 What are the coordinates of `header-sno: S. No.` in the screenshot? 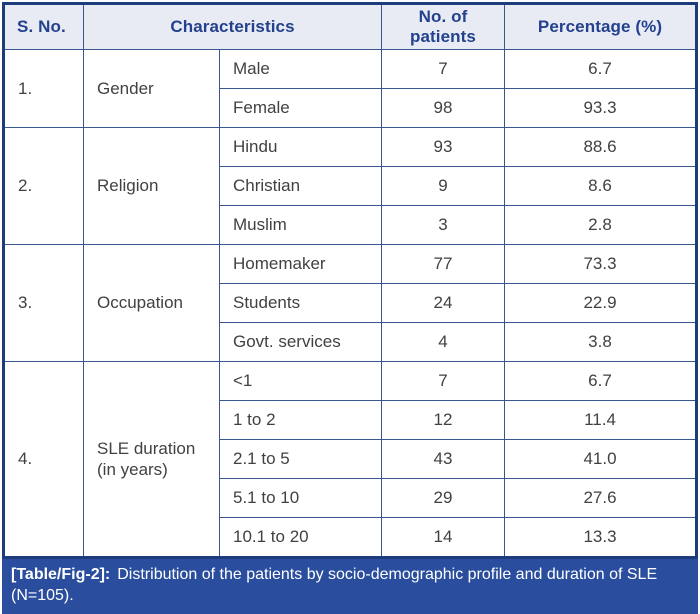 It's located at (43, 26).